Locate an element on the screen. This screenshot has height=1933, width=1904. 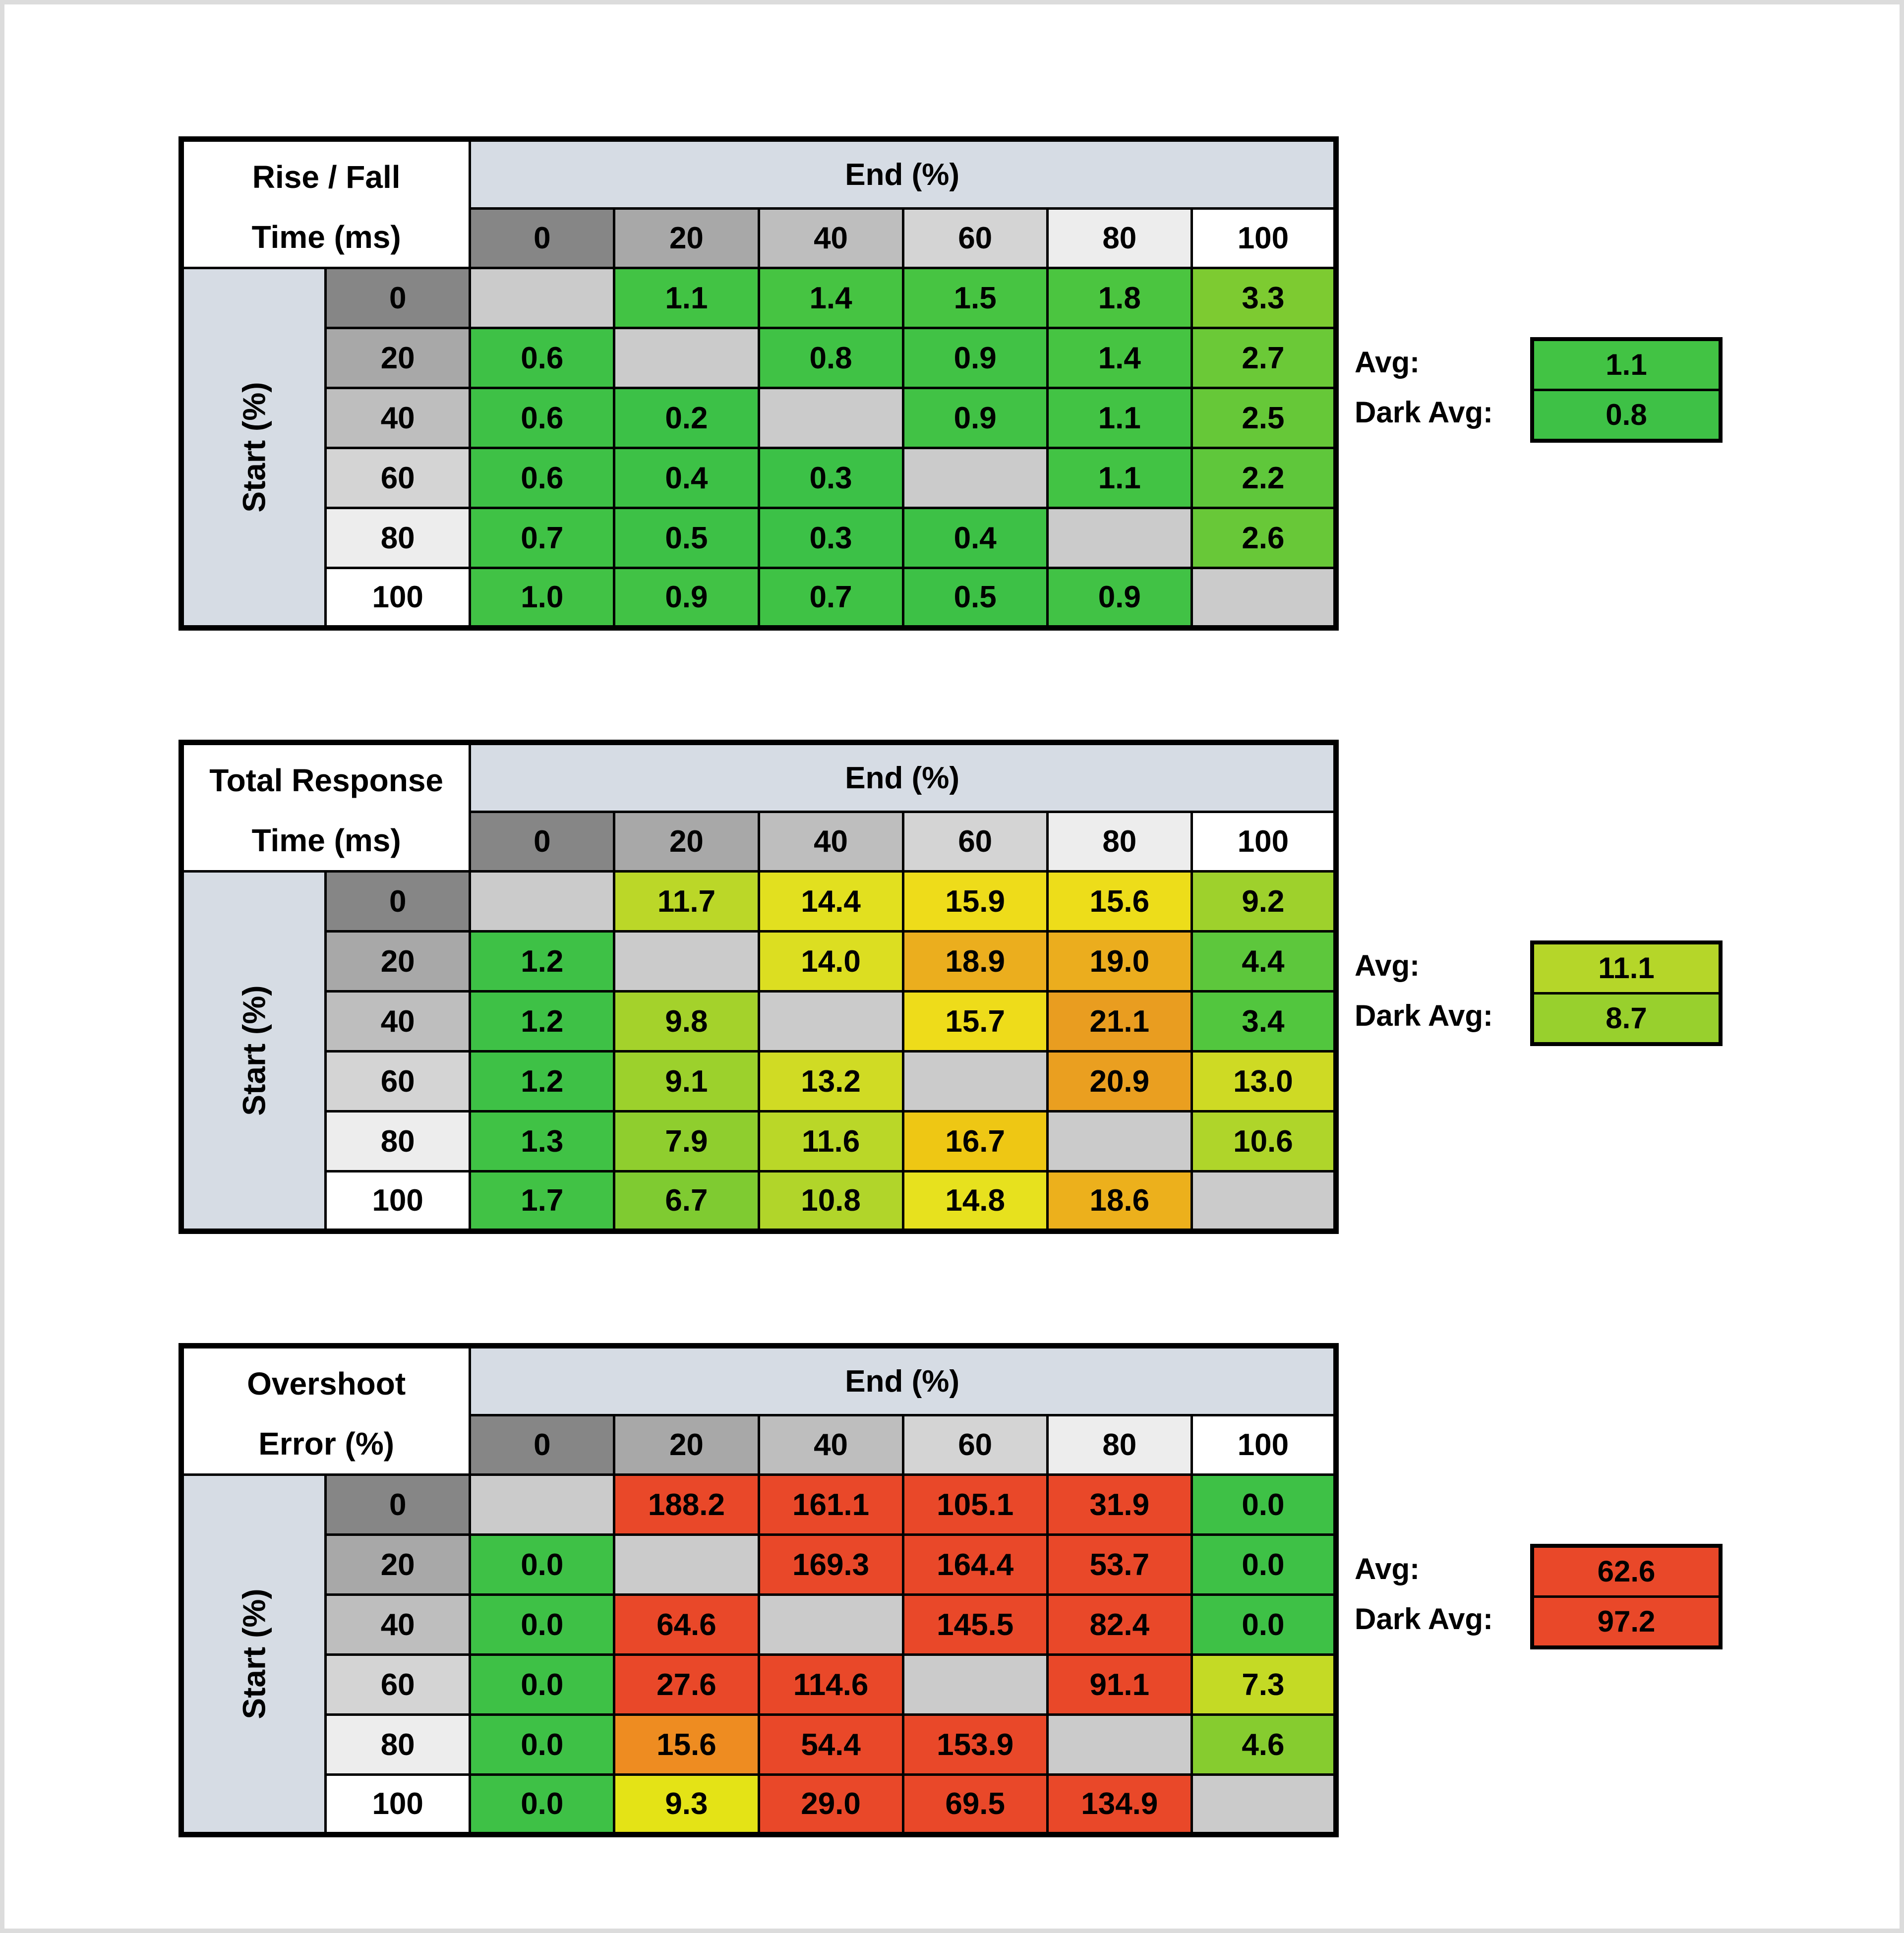
dark-avg-value: 97.2 is located at coordinates (1626, 1622).